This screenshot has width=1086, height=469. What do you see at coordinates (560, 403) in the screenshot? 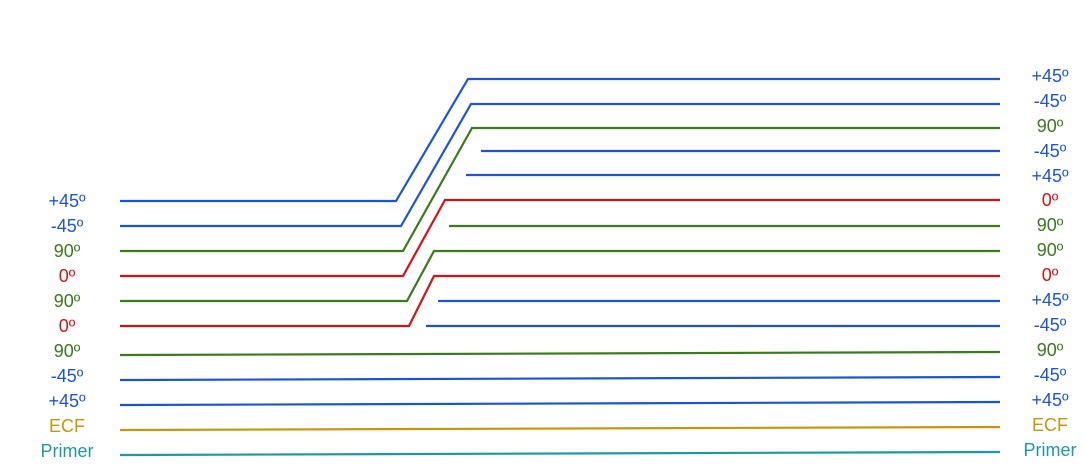
I see `ply-line-plus45` at bounding box center [560, 403].